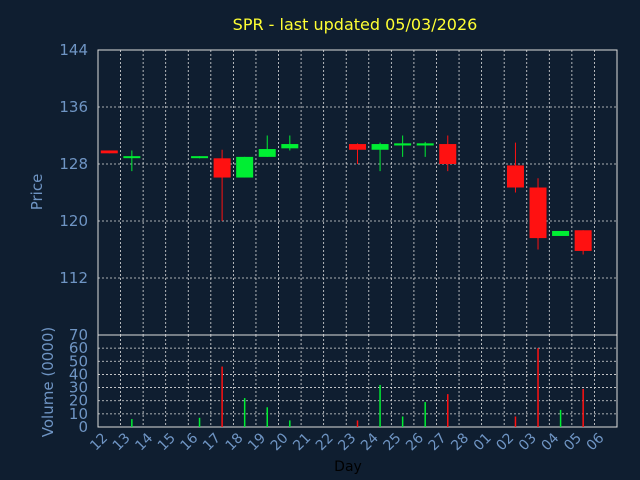 This screenshot has height=480, width=640. Describe the element at coordinates (73, 221) in the screenshot. I see `price-tick-label: 120` at that location.